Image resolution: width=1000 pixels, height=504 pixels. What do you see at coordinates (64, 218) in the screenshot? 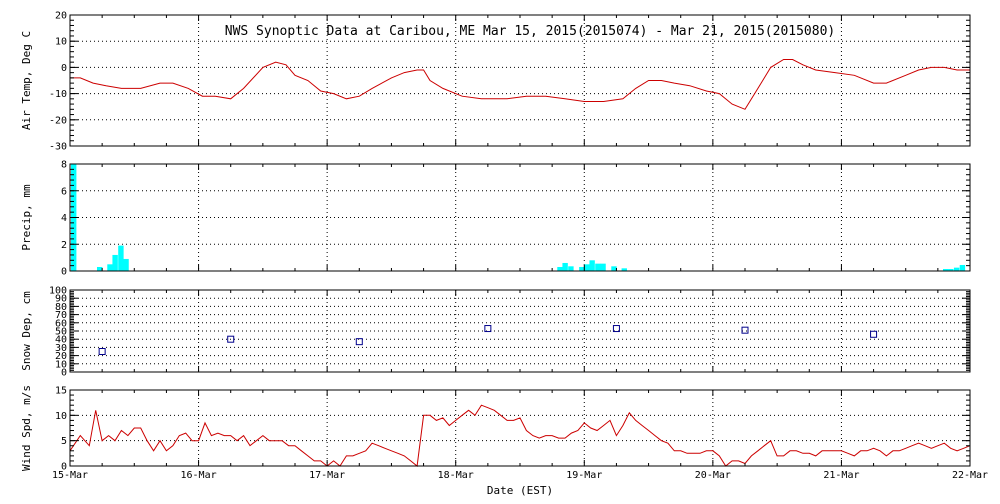
I see `precip-ytick-label: 4` at bounding box center [64, 218].